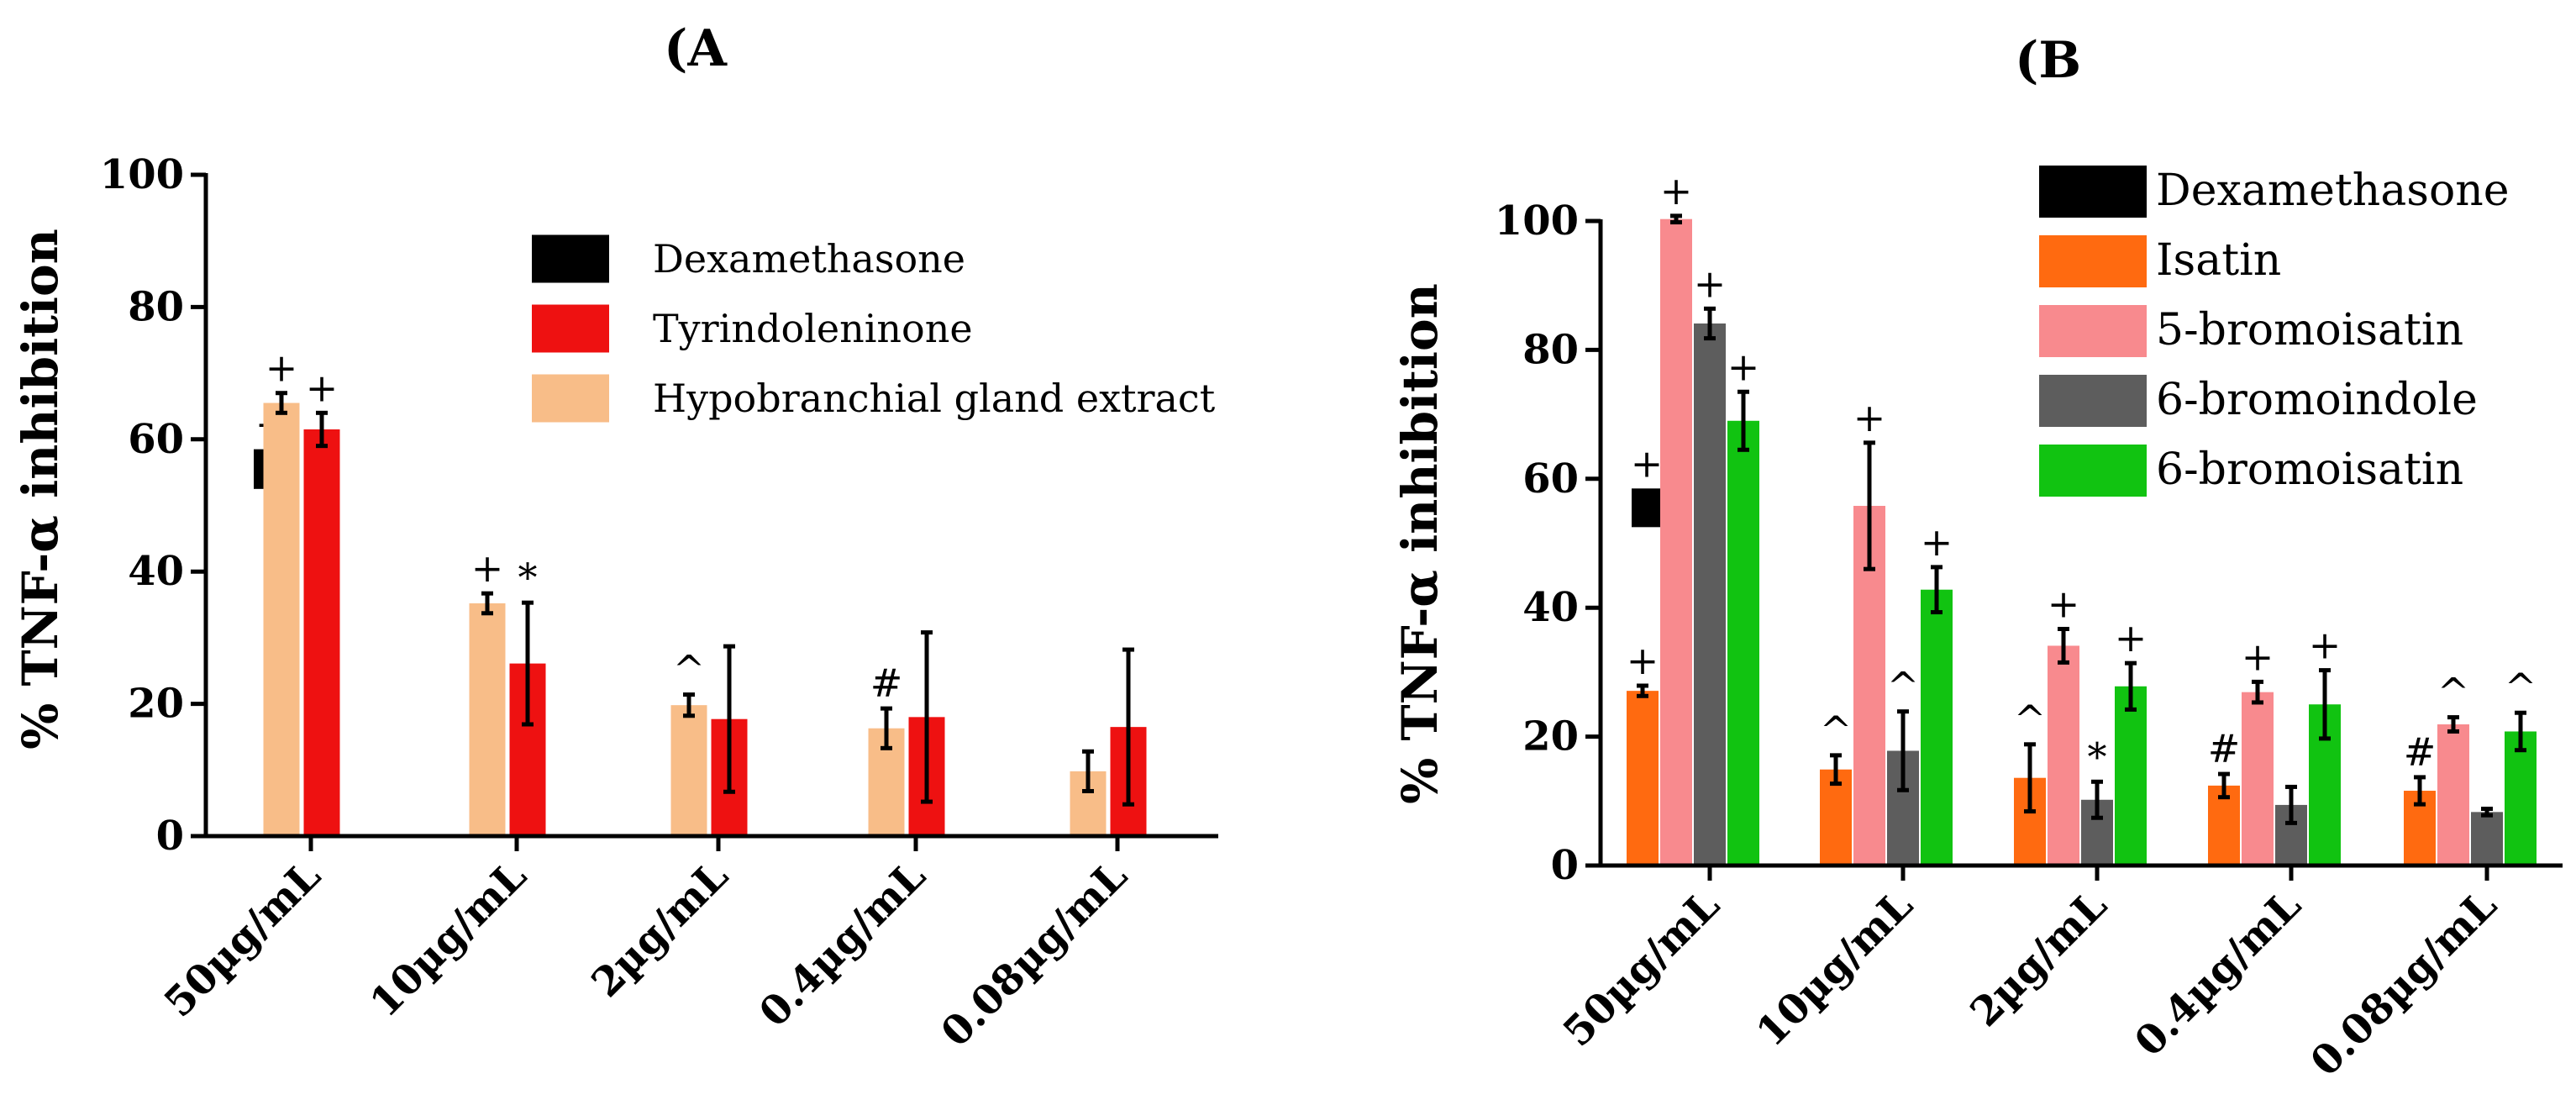 This screenshot has height=1105, width=2576. What do you see at coordinates (528, 577) in the screenshot?
I see `series-1-significance-mark: *` at bounding box center [528, 577].